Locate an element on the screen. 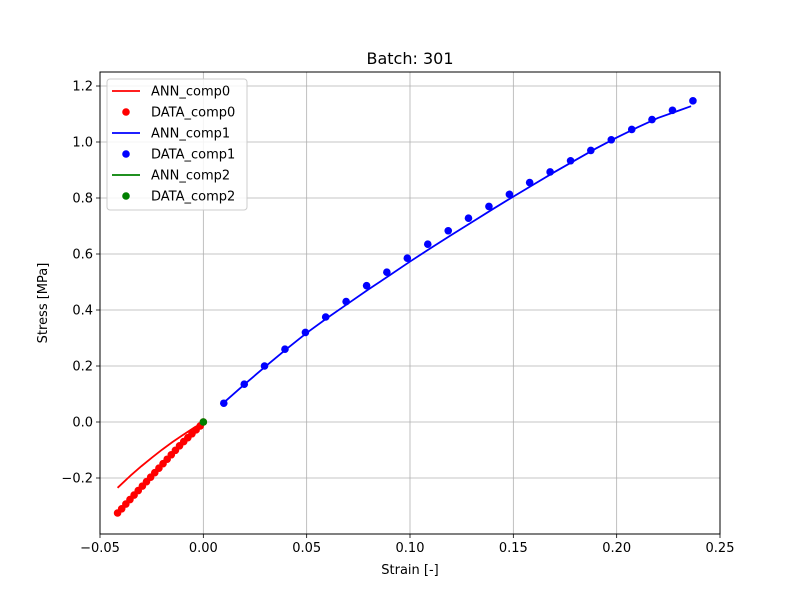  legend-label-ann-comp2: ANN_comp2 is located at coordinates (190, 176).